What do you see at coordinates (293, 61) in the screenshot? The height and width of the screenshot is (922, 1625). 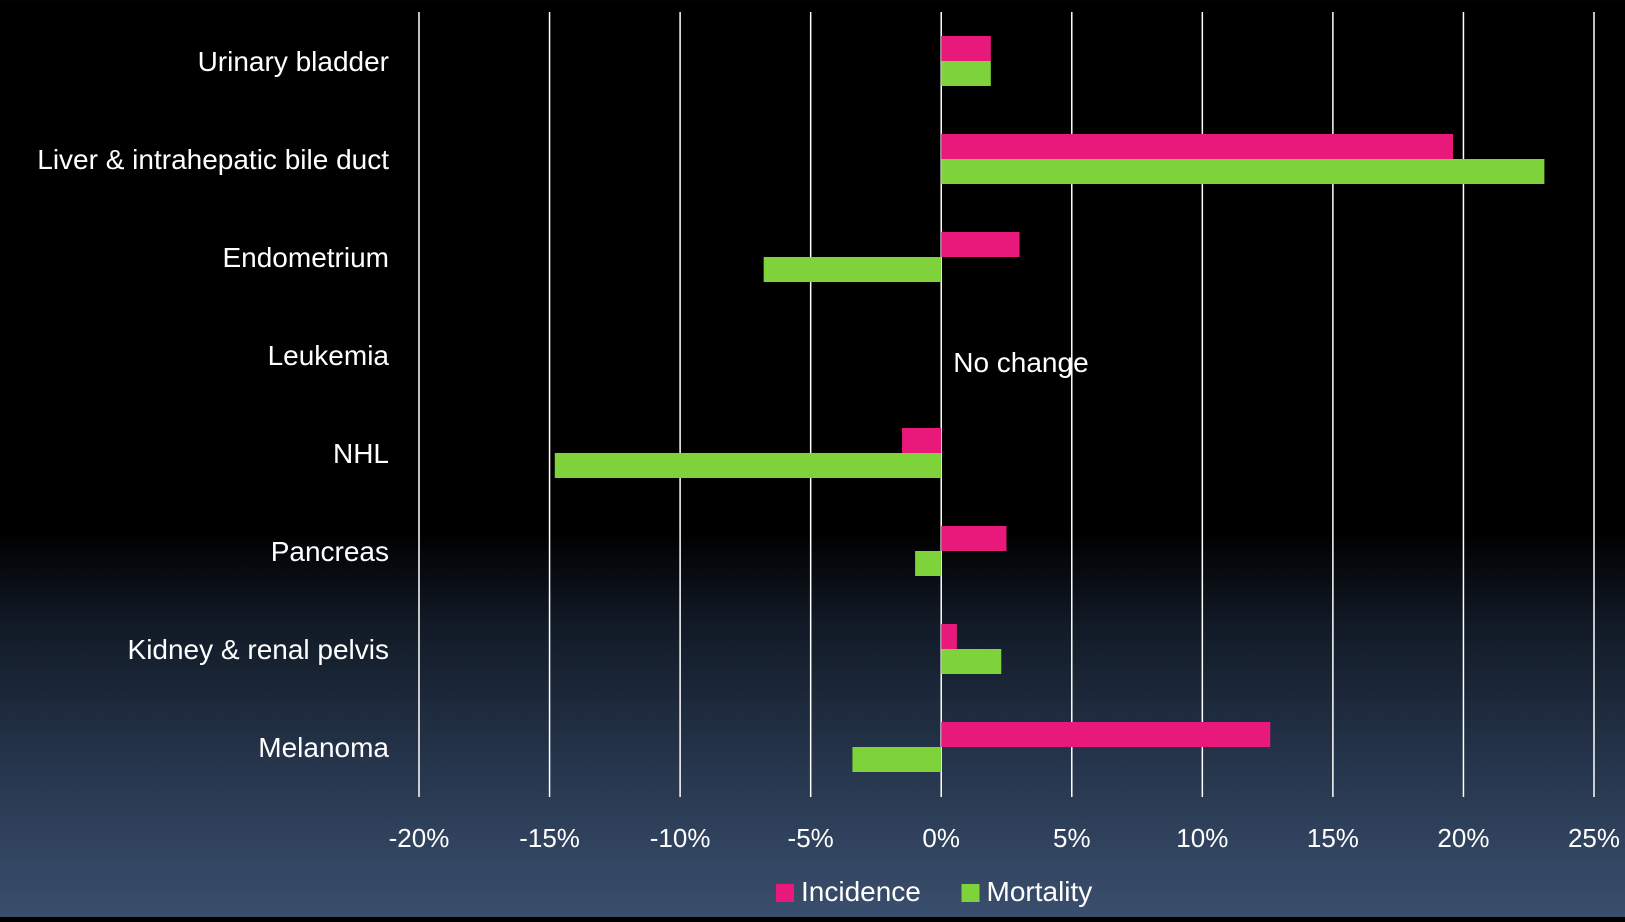 I see `category-label: Urinary bladder` at bounding box center [293, 61].